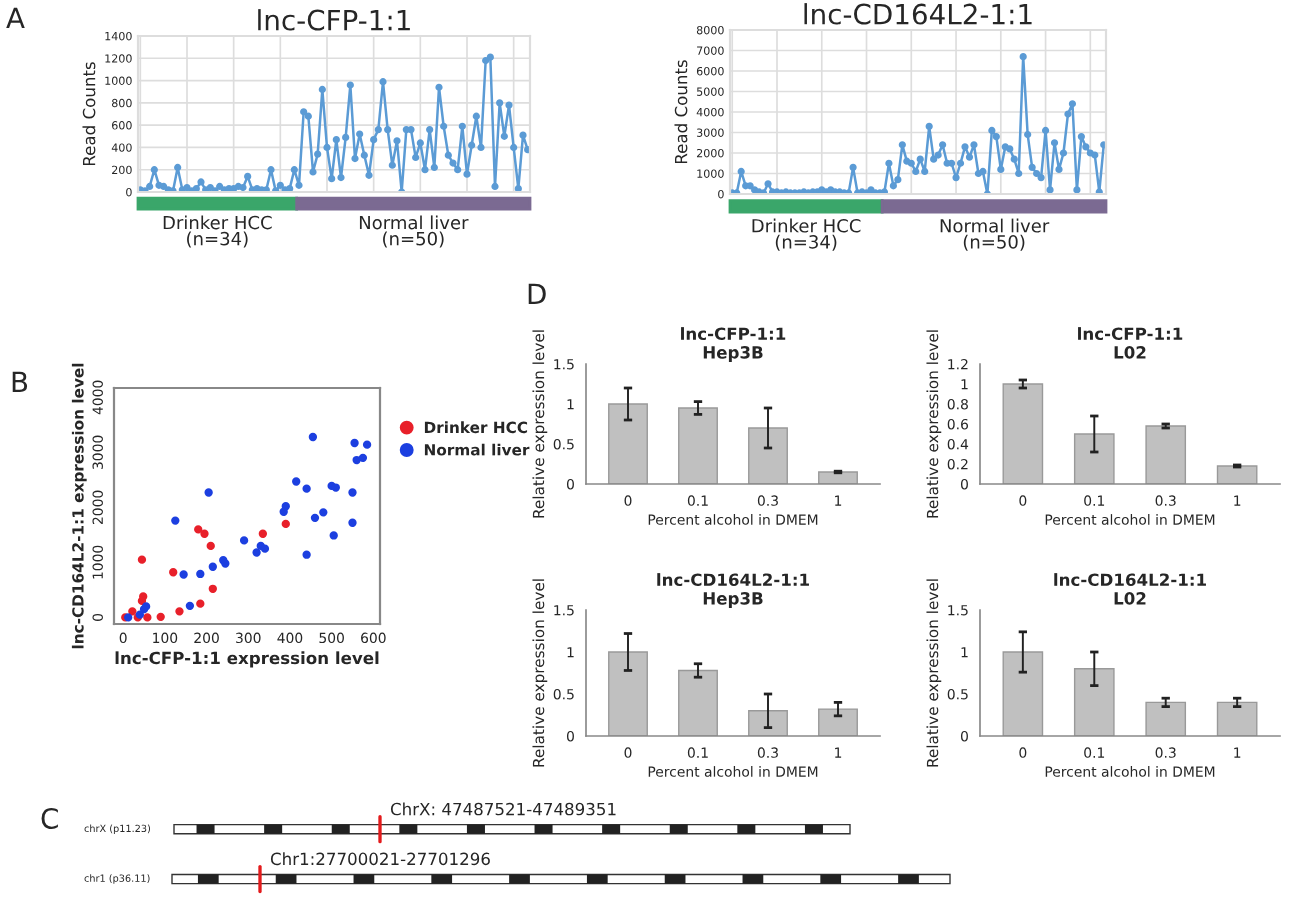 Image resolution: width=1300 pixels, height=906 pixels. Describe the element at coordinates (733, 344) in the screenshot. I see `chart-title: lnc-CFP-1:1 Hep3B` at that location.